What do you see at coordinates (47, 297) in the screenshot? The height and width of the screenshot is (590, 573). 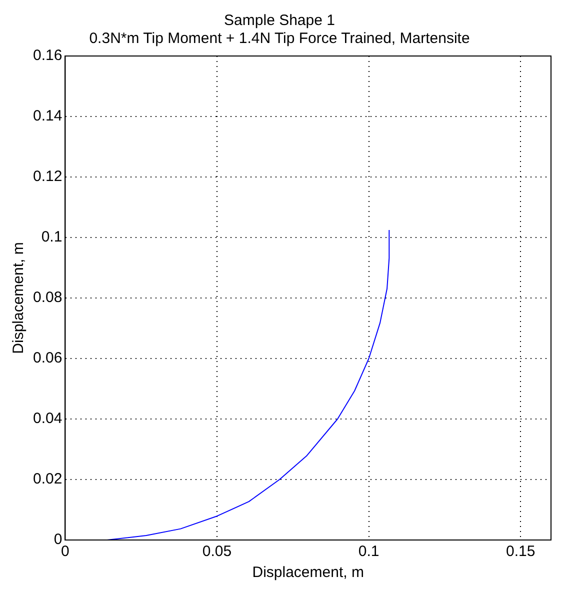 I see `y-tick-label: 0.08` at bounding box center [47, 297].